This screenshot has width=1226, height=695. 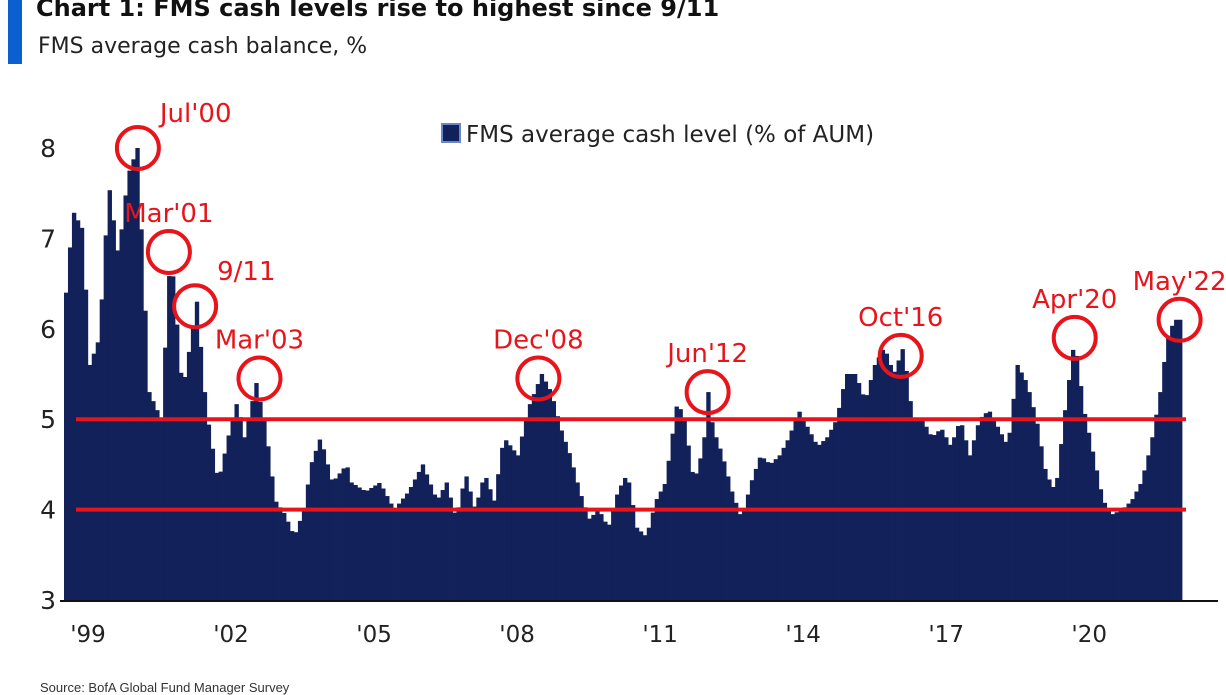 What do you see at coordinates (374, 635) in the screenshot?
I see `x-tick-label: '05` at bounding box center [374, 635].